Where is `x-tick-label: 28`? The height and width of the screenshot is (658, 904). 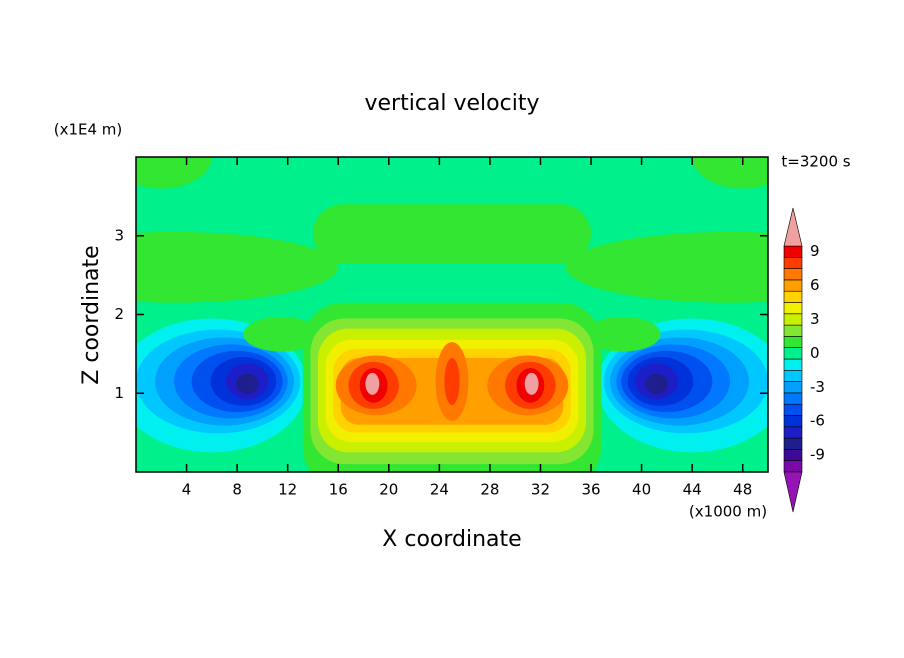 x-tick-label: 28 is located at coordinates (489, 490).